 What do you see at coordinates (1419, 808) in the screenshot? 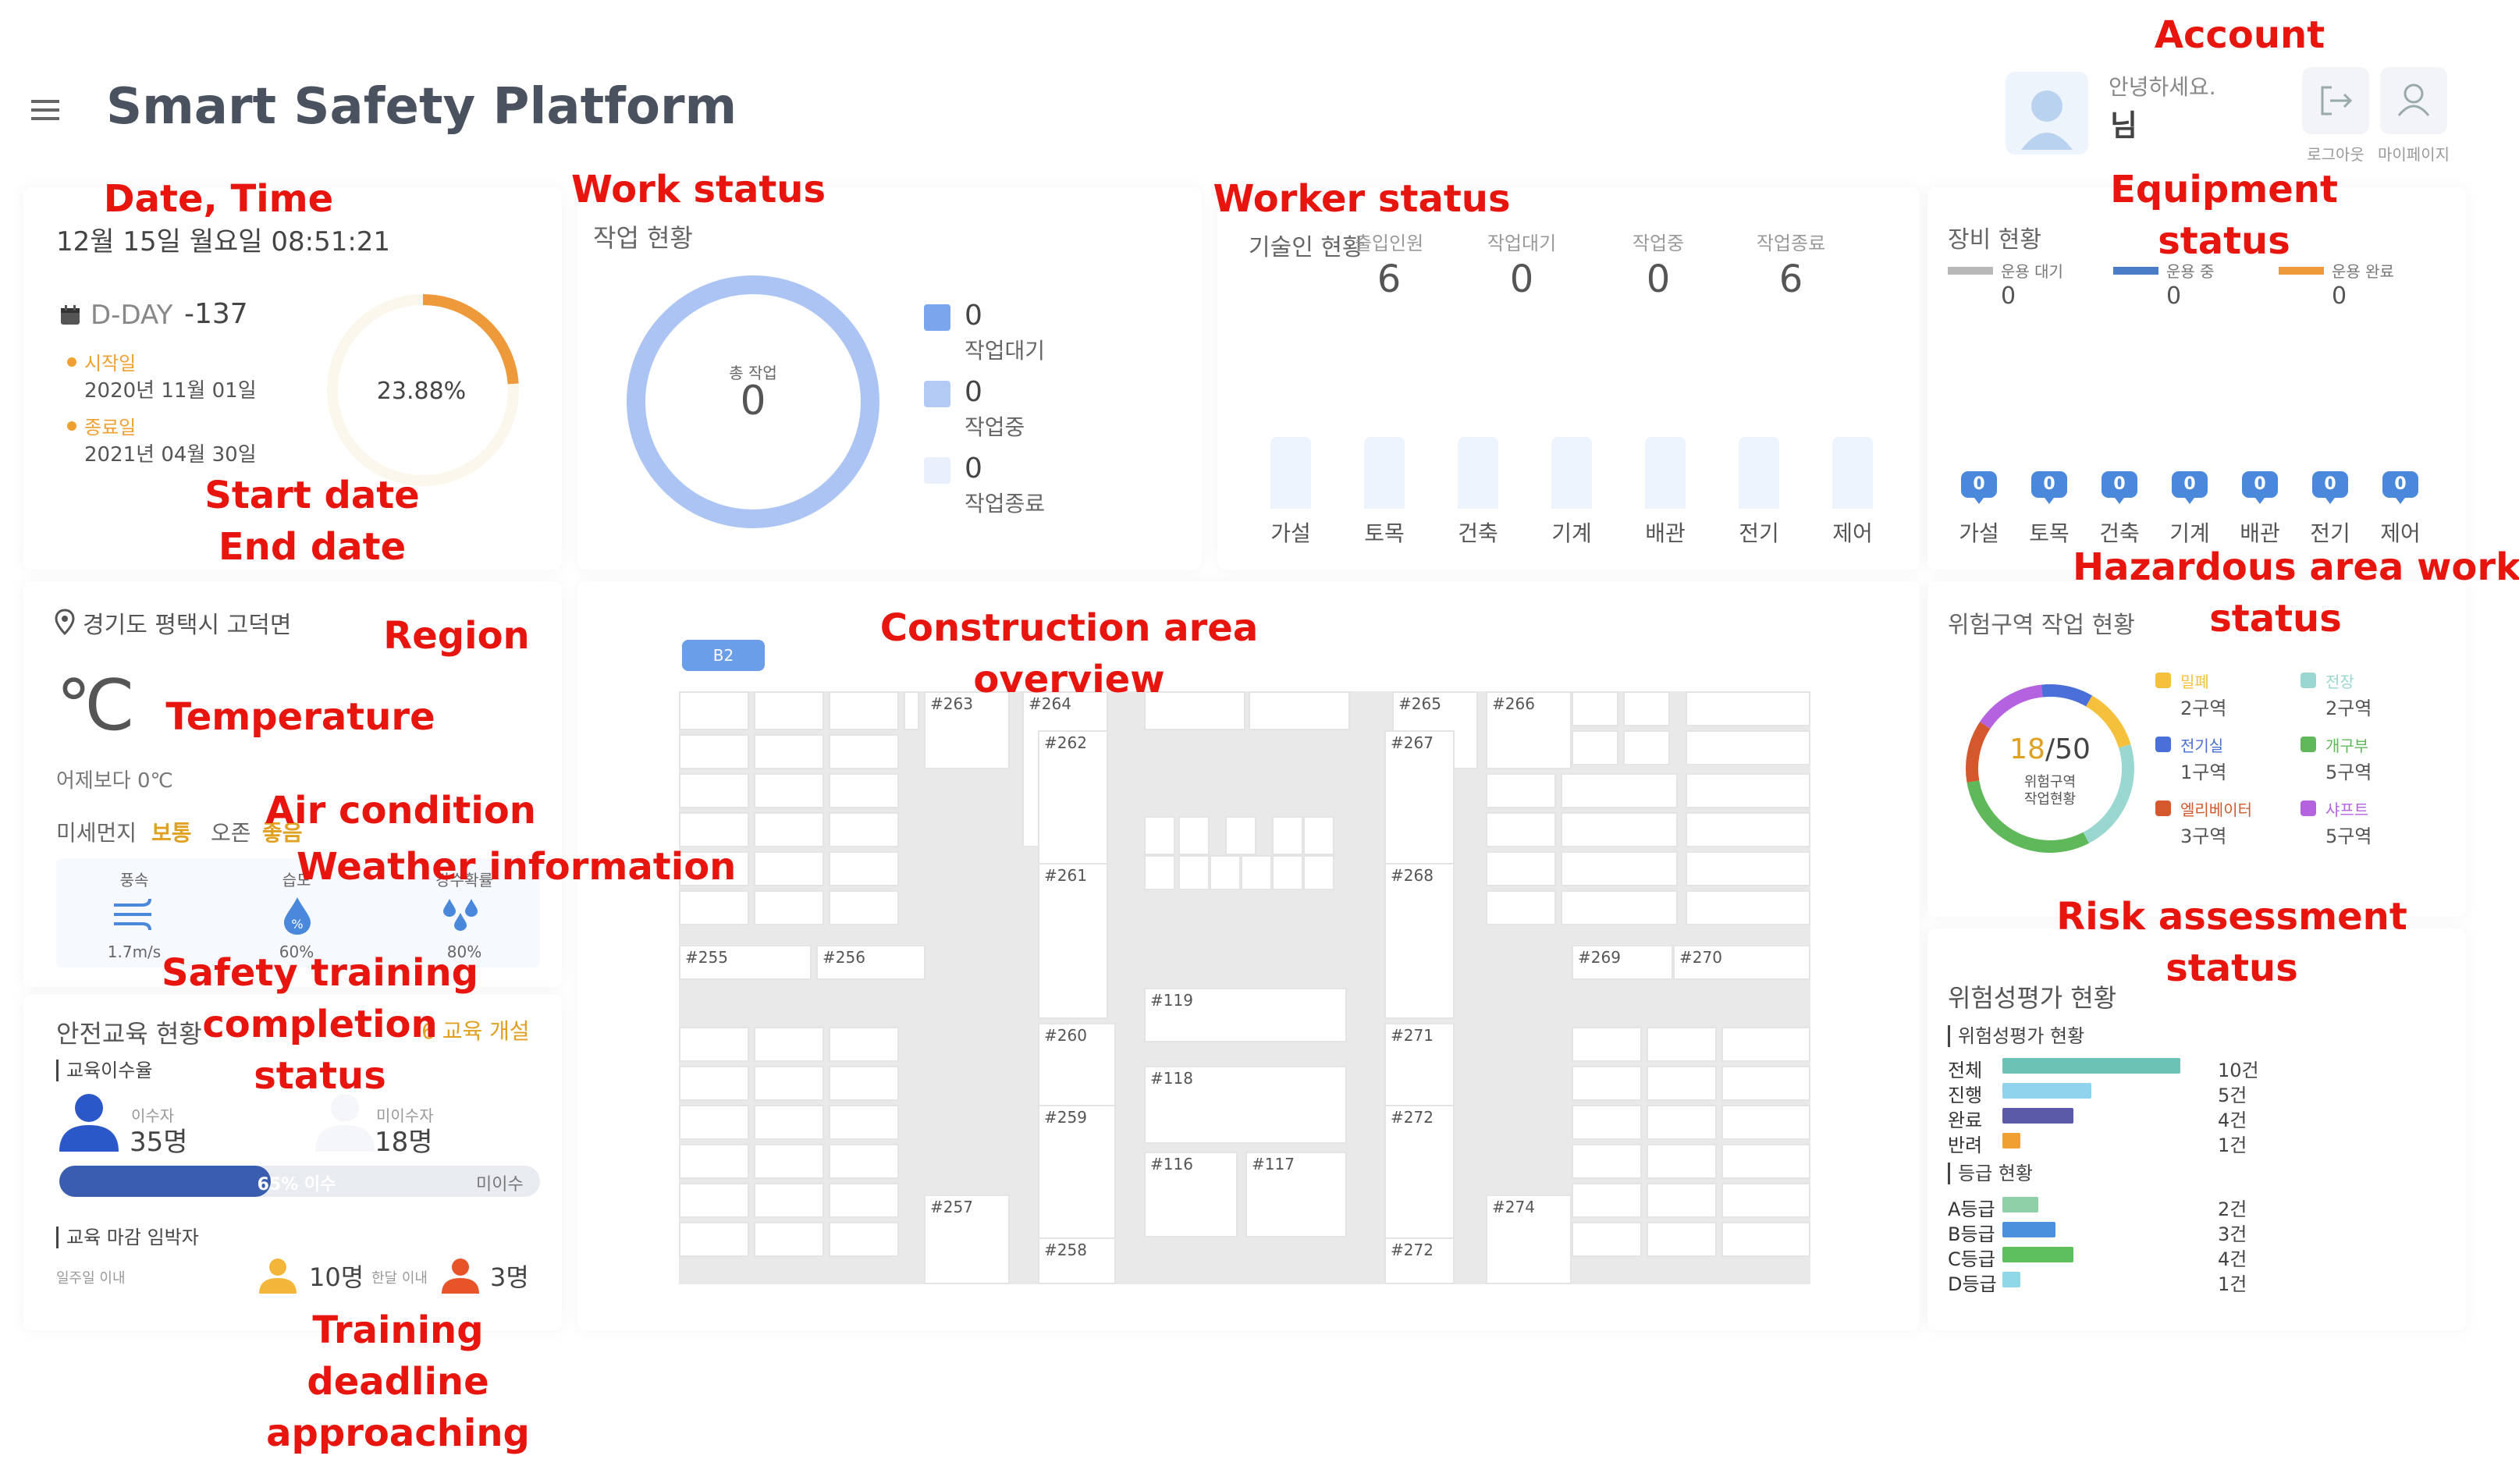
I see `plan-room: #267` at bounding box center [1419, 808].